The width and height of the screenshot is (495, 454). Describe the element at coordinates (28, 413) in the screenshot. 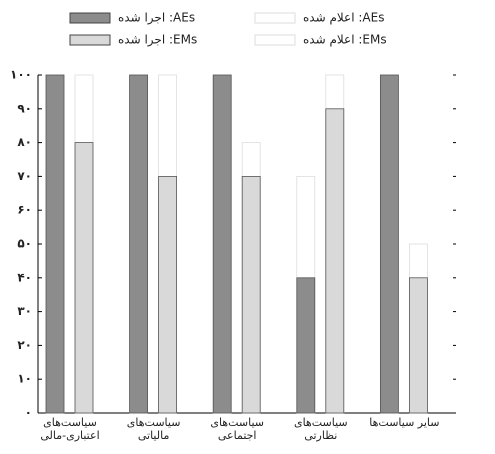

I see `y-tick-label: ۰` at that location.